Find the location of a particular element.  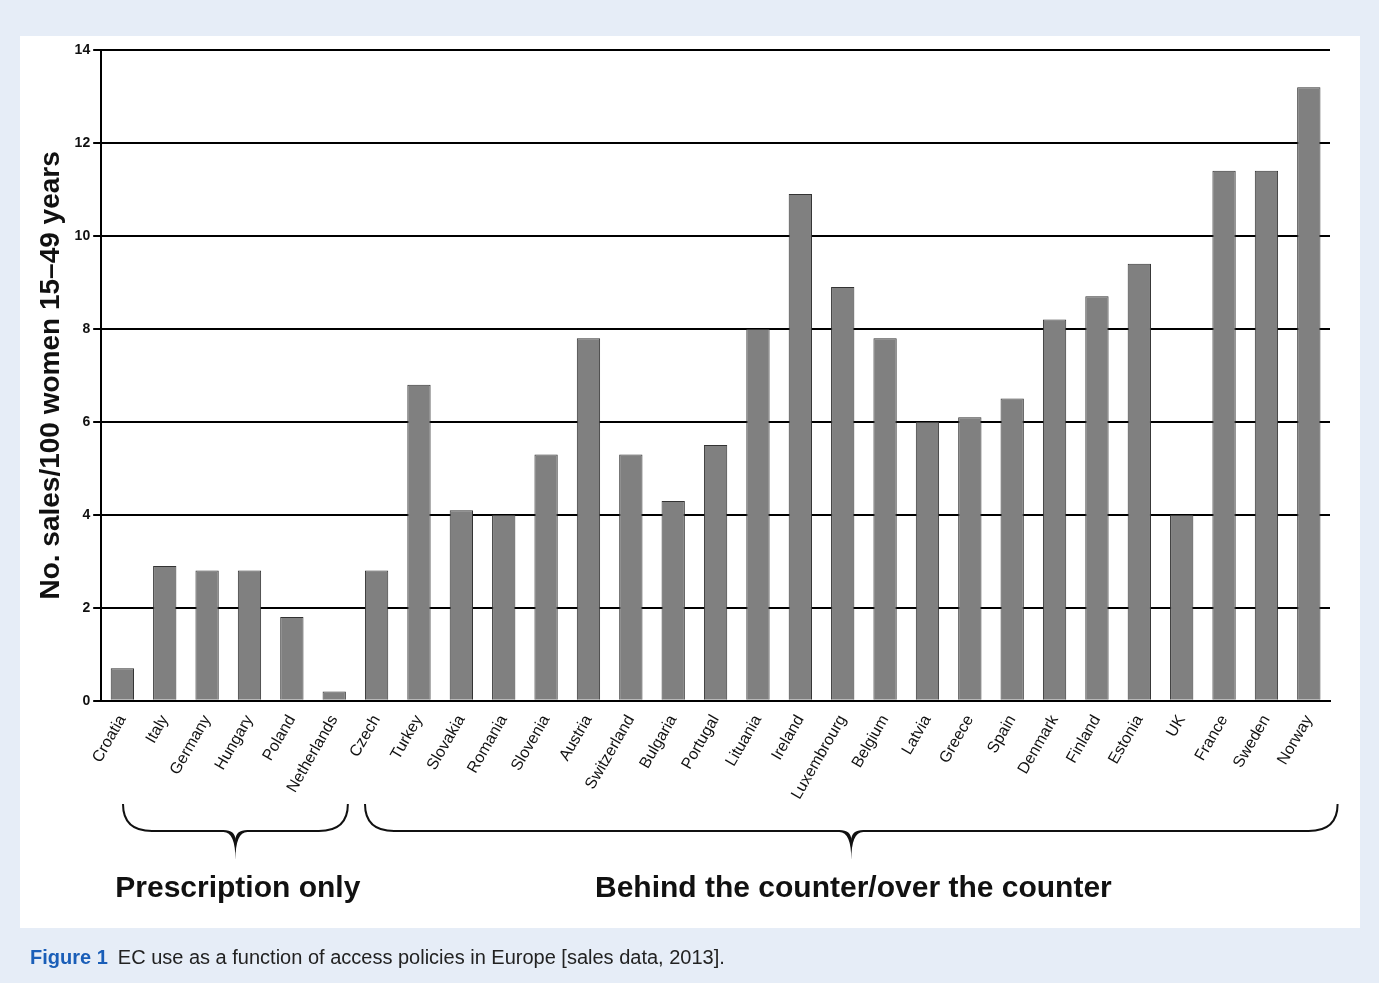

y-tick-label: 2 is located at coordinates (86, 606).